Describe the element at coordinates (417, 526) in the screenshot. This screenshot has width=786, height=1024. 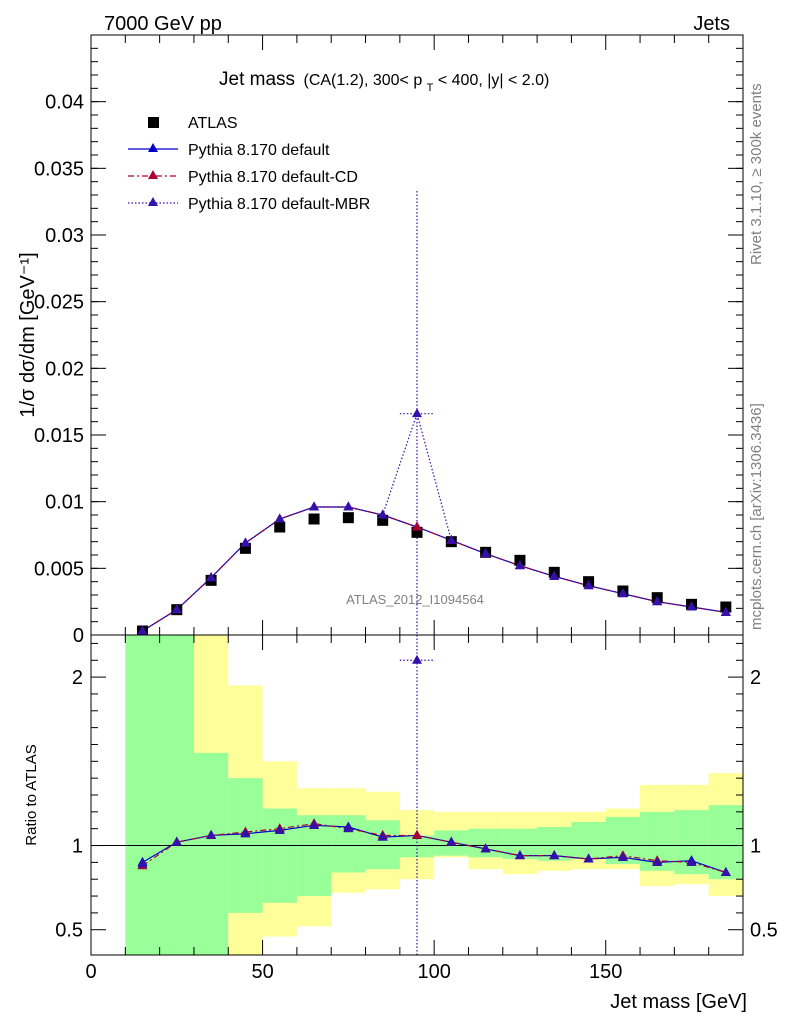
I see `main-point-pythia-8.170-default-cd` at that location.